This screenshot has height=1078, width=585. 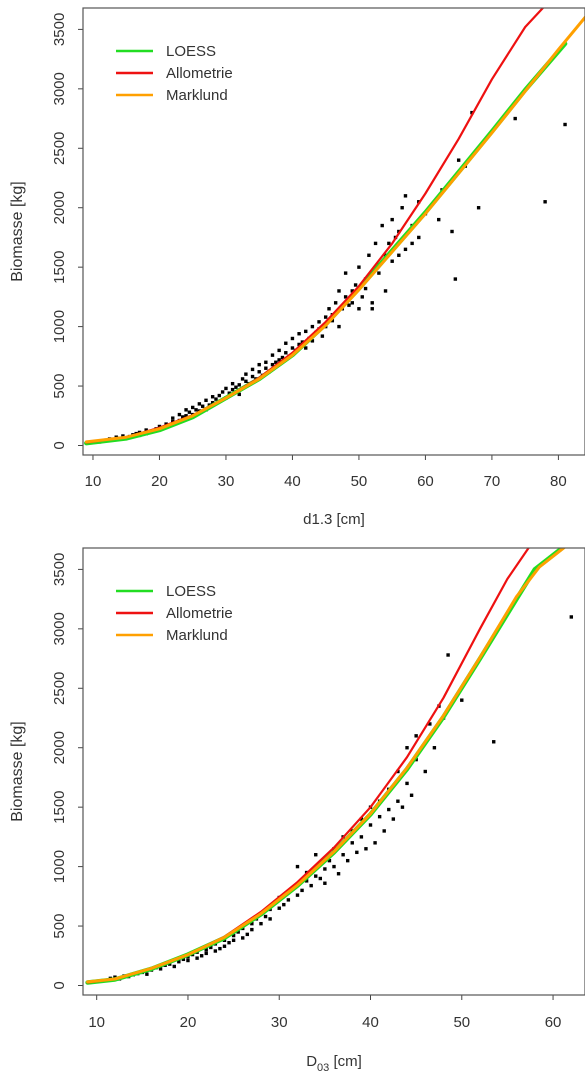 I want to click on x-tick-label: 70, so click(x=492, y=481).